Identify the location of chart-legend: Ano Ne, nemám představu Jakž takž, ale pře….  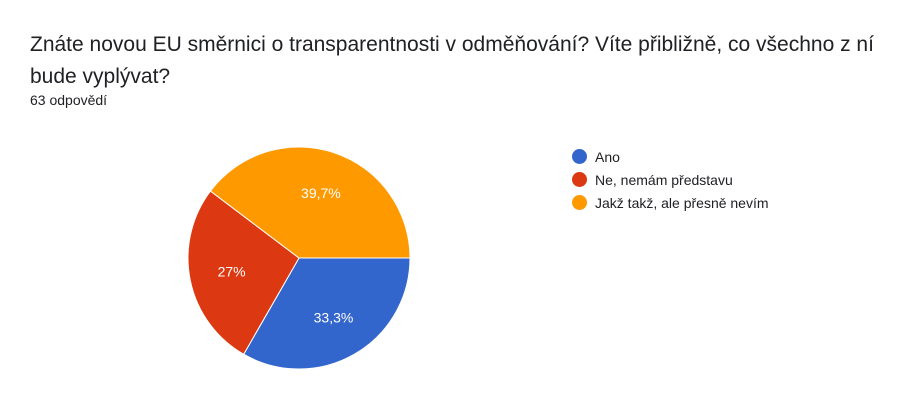
(670, 179).